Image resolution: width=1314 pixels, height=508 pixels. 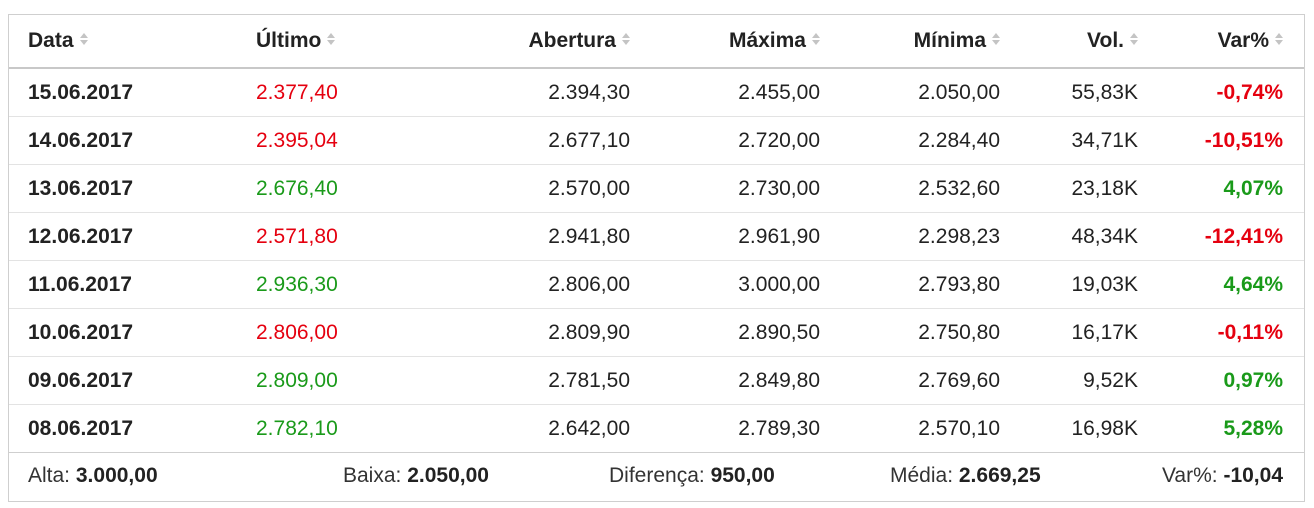 What do you see at coordinates (339, 42) in the screenshot?
I see `column-header-last: Último` at bounding box center [339, 42].